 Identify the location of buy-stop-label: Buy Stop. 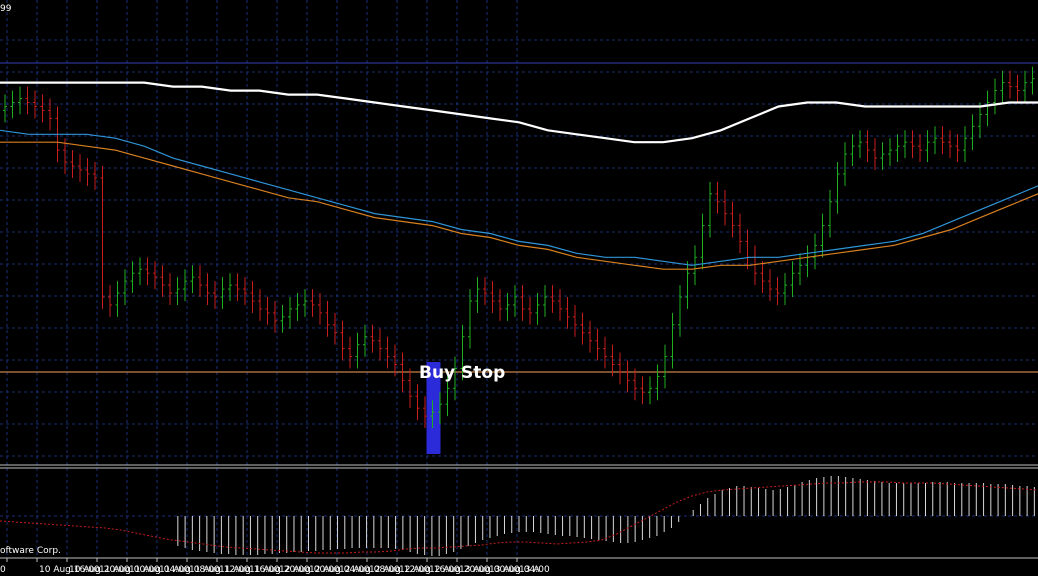
(462, 373).